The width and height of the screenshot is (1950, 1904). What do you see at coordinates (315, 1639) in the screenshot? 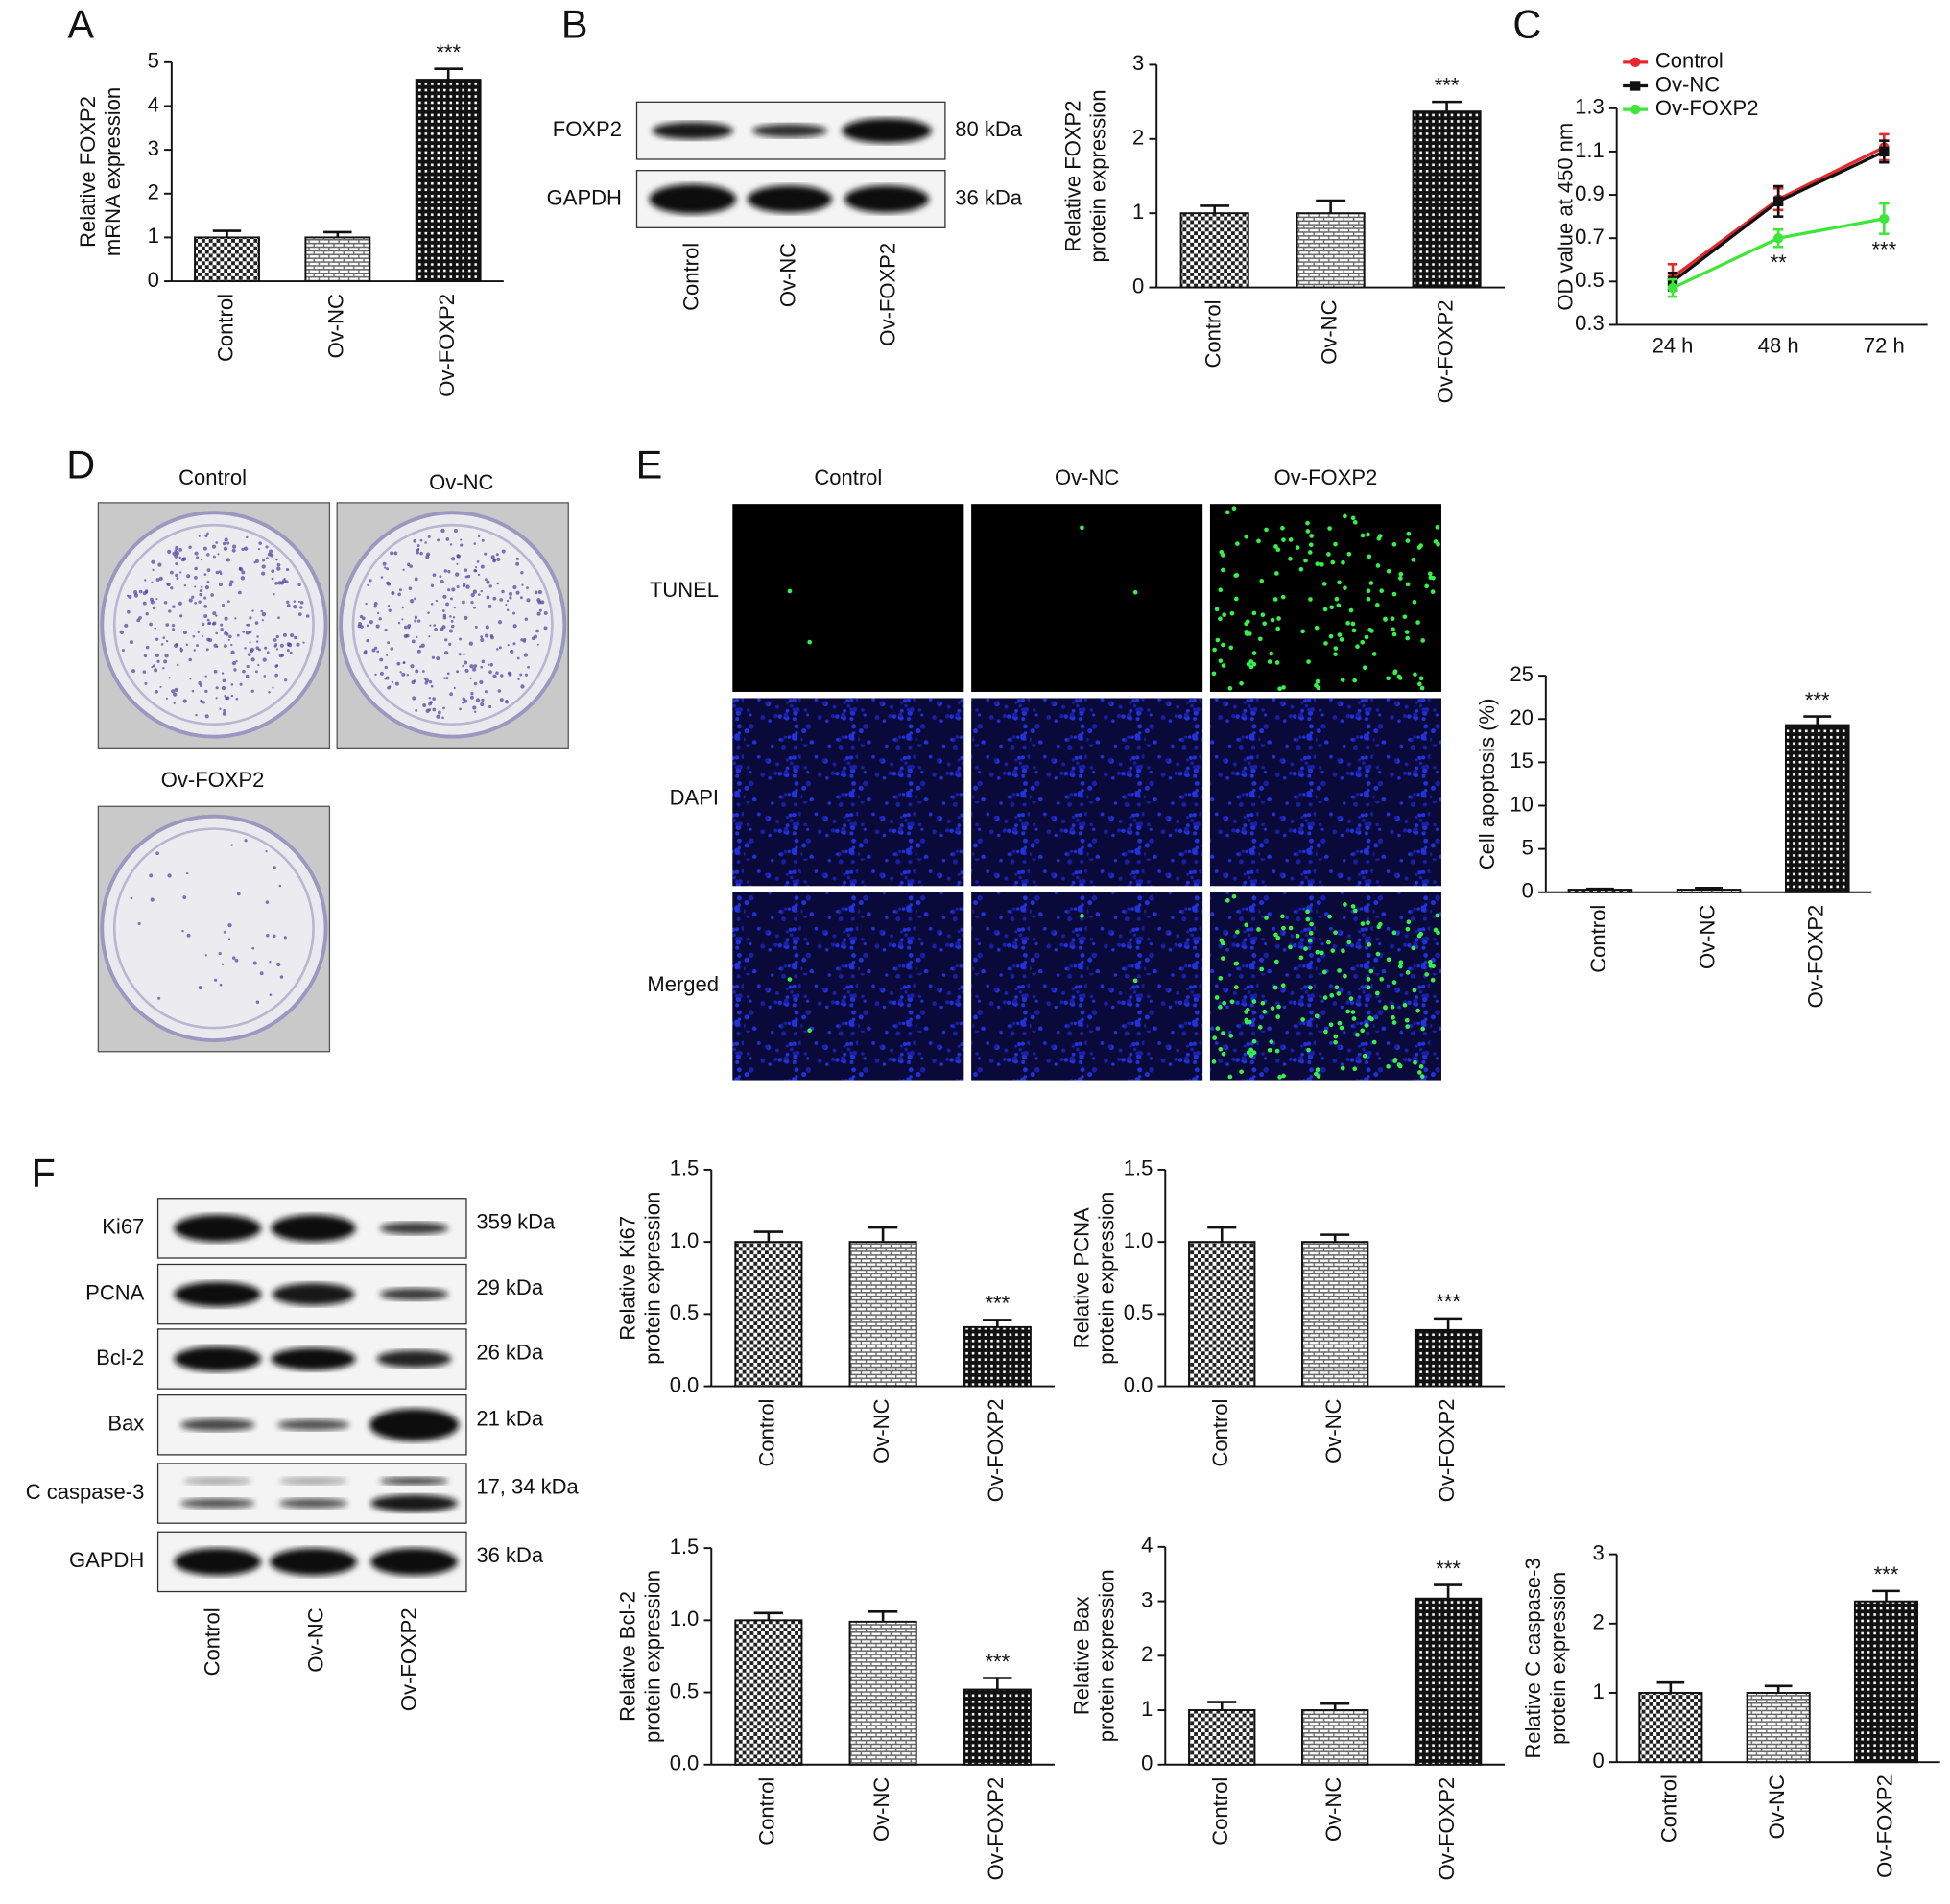
I see `blot-lane-label: Ov-NC` at bounding box center [315, 1639].